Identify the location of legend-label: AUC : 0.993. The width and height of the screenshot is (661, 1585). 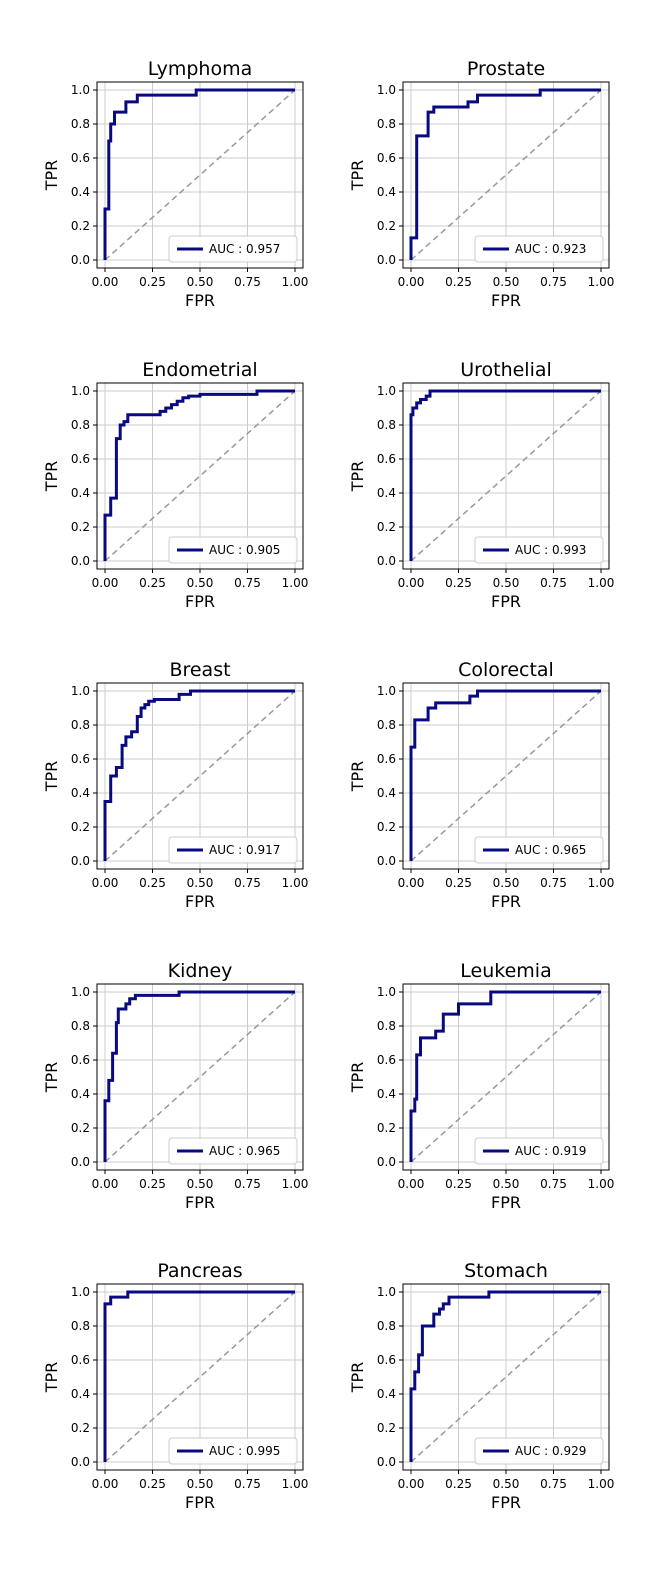
(550, 550).